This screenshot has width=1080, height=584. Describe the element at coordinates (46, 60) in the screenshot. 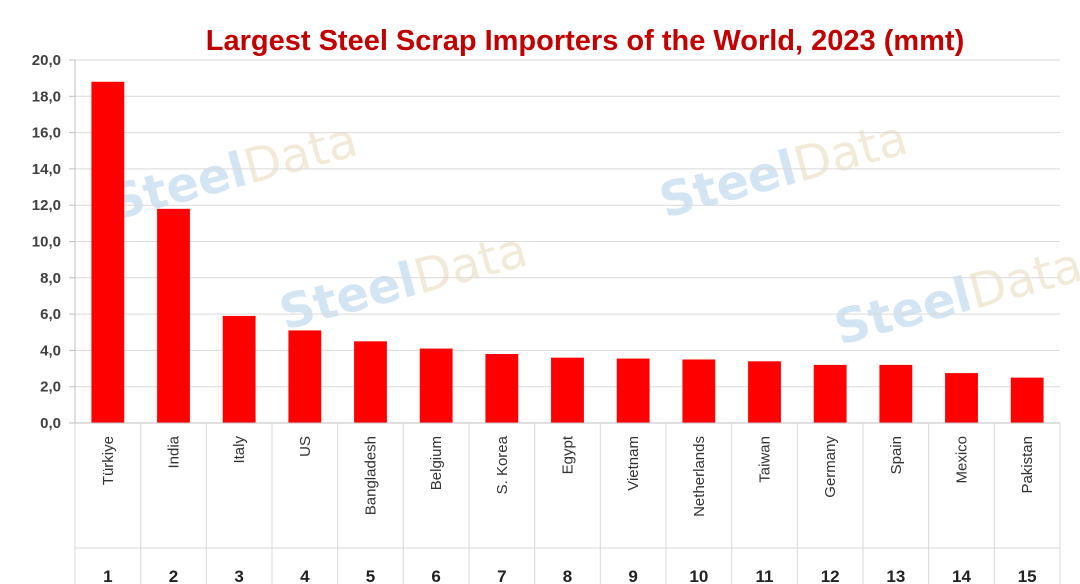

I see `y-tick-label: 20,0` at that location.